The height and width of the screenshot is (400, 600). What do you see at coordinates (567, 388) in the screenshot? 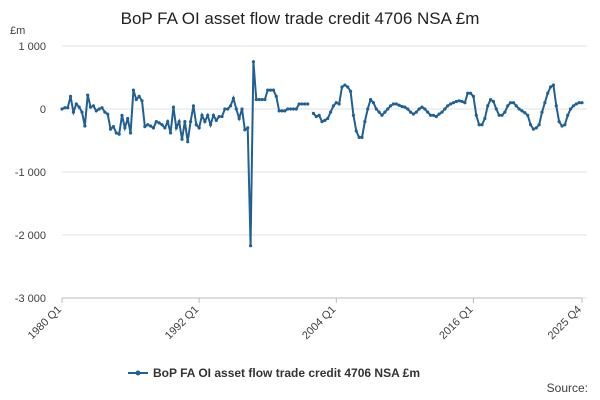
I see `source: Source:` at bounding box center [567, 388].